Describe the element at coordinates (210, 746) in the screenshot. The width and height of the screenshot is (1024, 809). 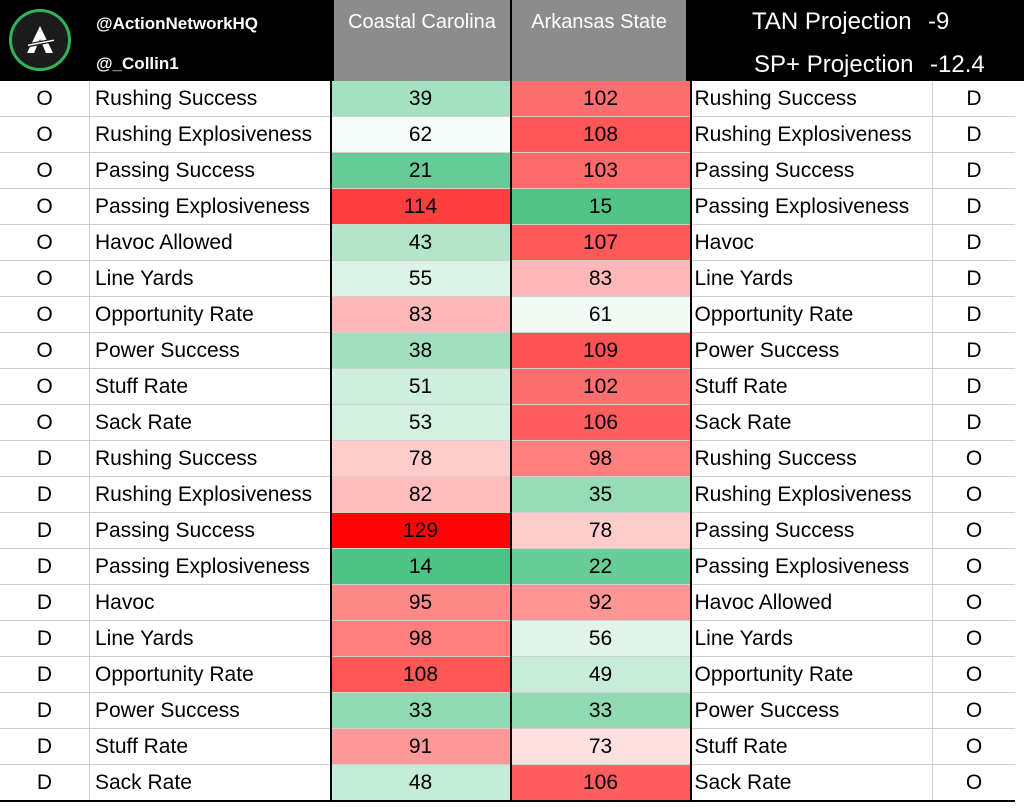
I see `left-stat-cell: Stuff Rate` at that location.